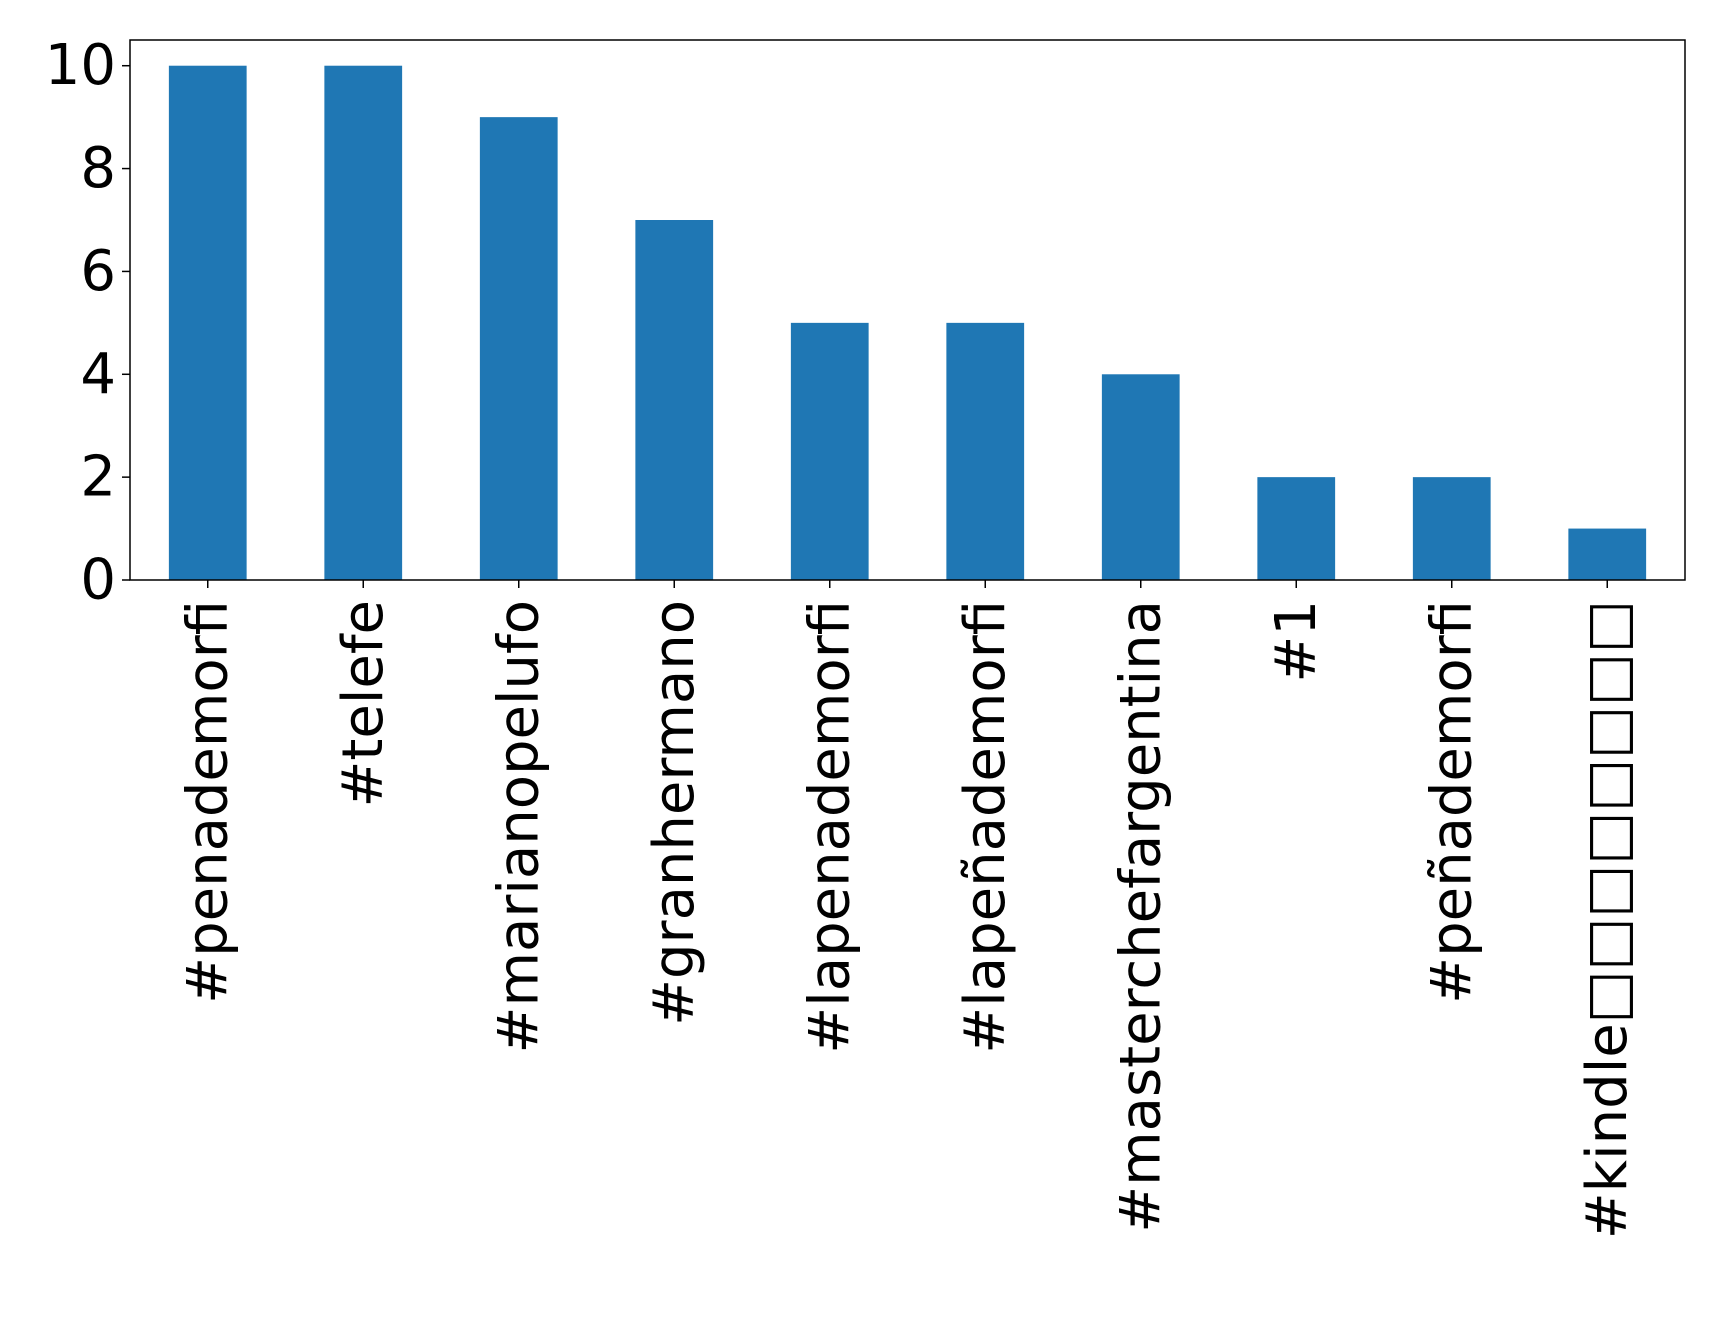 The width and height of the screenshot is (1719, 1334). I want to click on y-tick-label: 4, so click(98, 374).